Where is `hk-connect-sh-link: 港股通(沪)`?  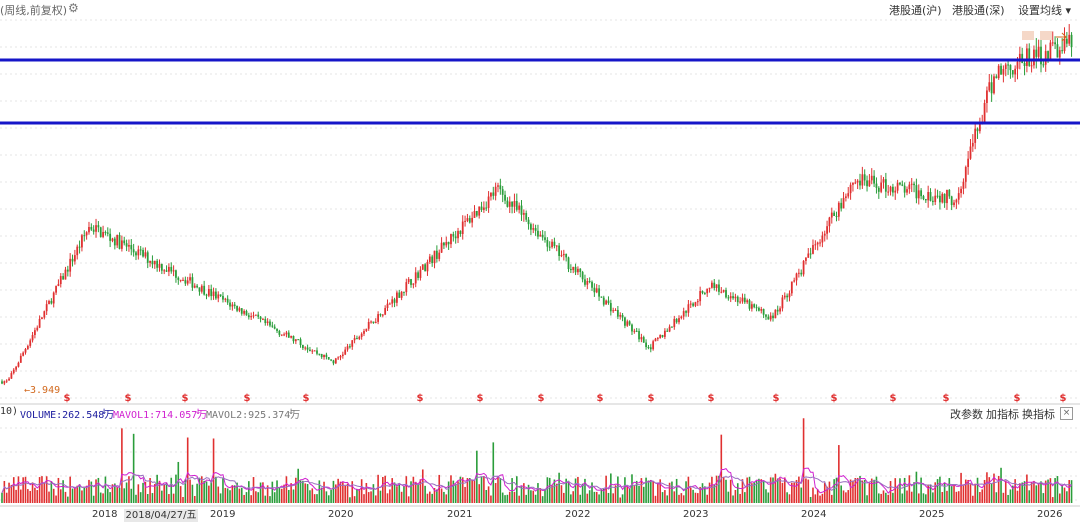 hk-connect-sh-link: 港股通(沪) is located at coordinates (915, 10).